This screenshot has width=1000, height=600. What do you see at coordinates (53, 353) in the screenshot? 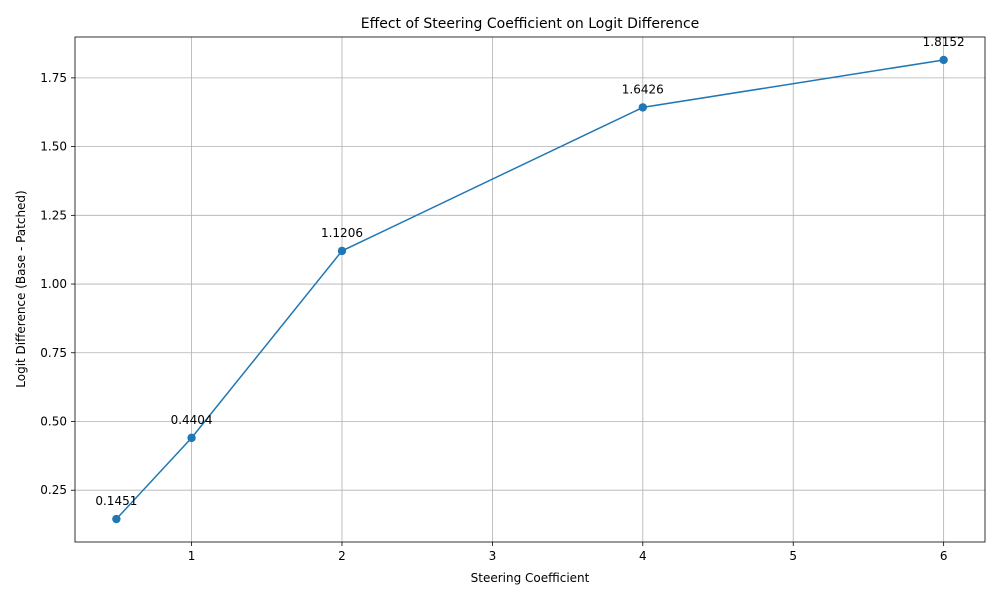
I see `y-tick-label: 0.75` at bounding box center [53, 353].